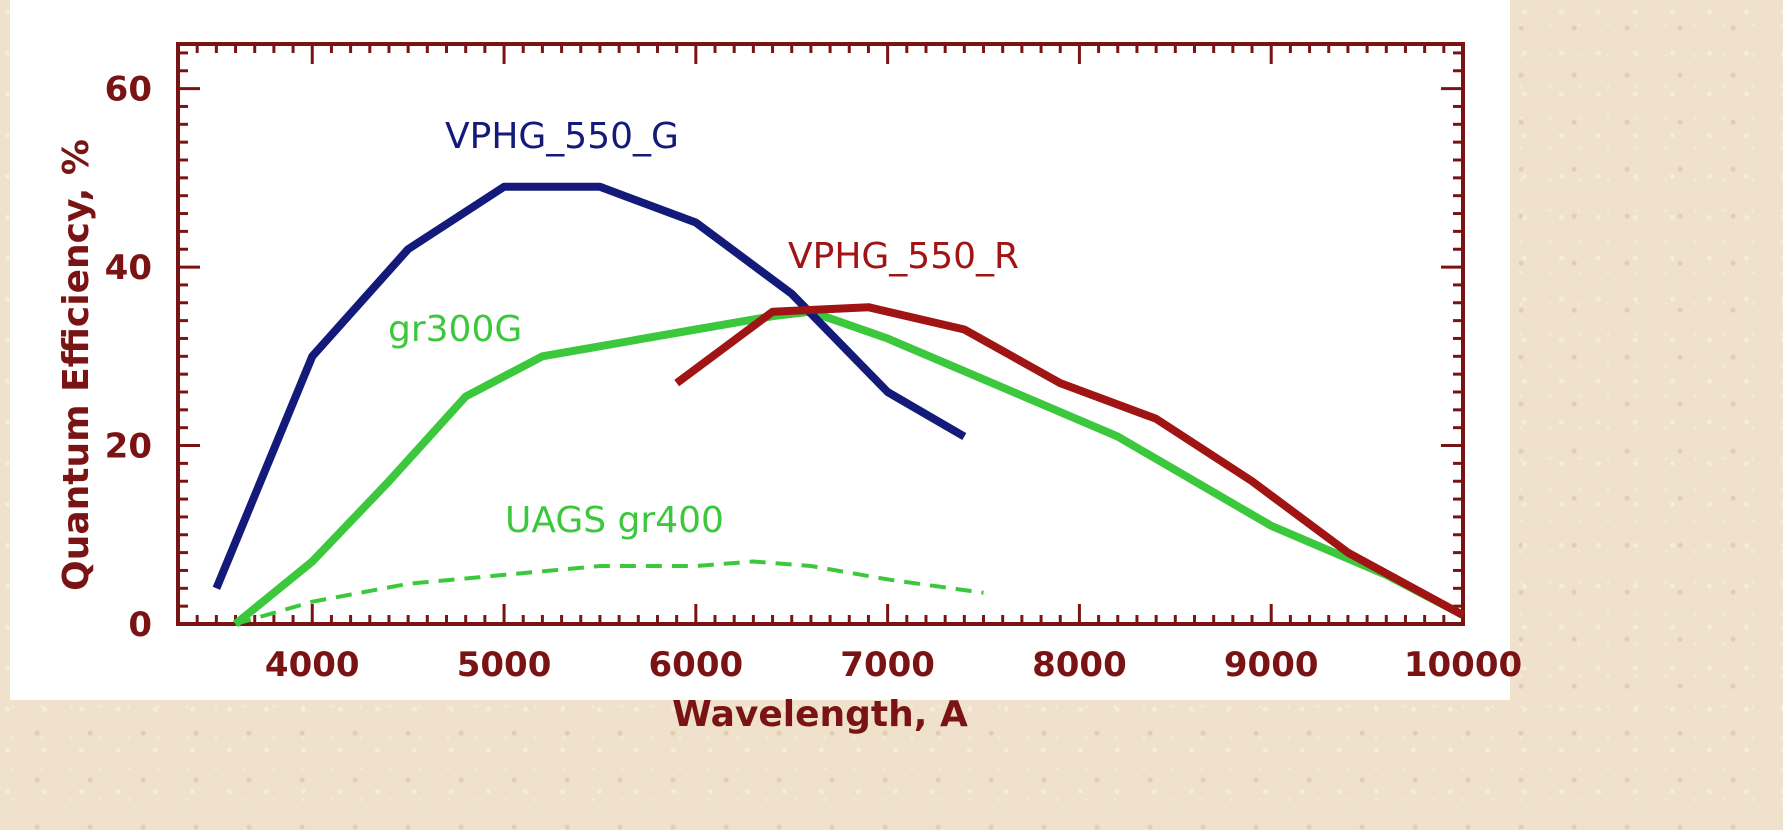 The height and width of the screenshot is (830, 1783). Describe the element at coordinates (504, 665) in the screenshot. I see `x-tick-label: 5000` at that location.